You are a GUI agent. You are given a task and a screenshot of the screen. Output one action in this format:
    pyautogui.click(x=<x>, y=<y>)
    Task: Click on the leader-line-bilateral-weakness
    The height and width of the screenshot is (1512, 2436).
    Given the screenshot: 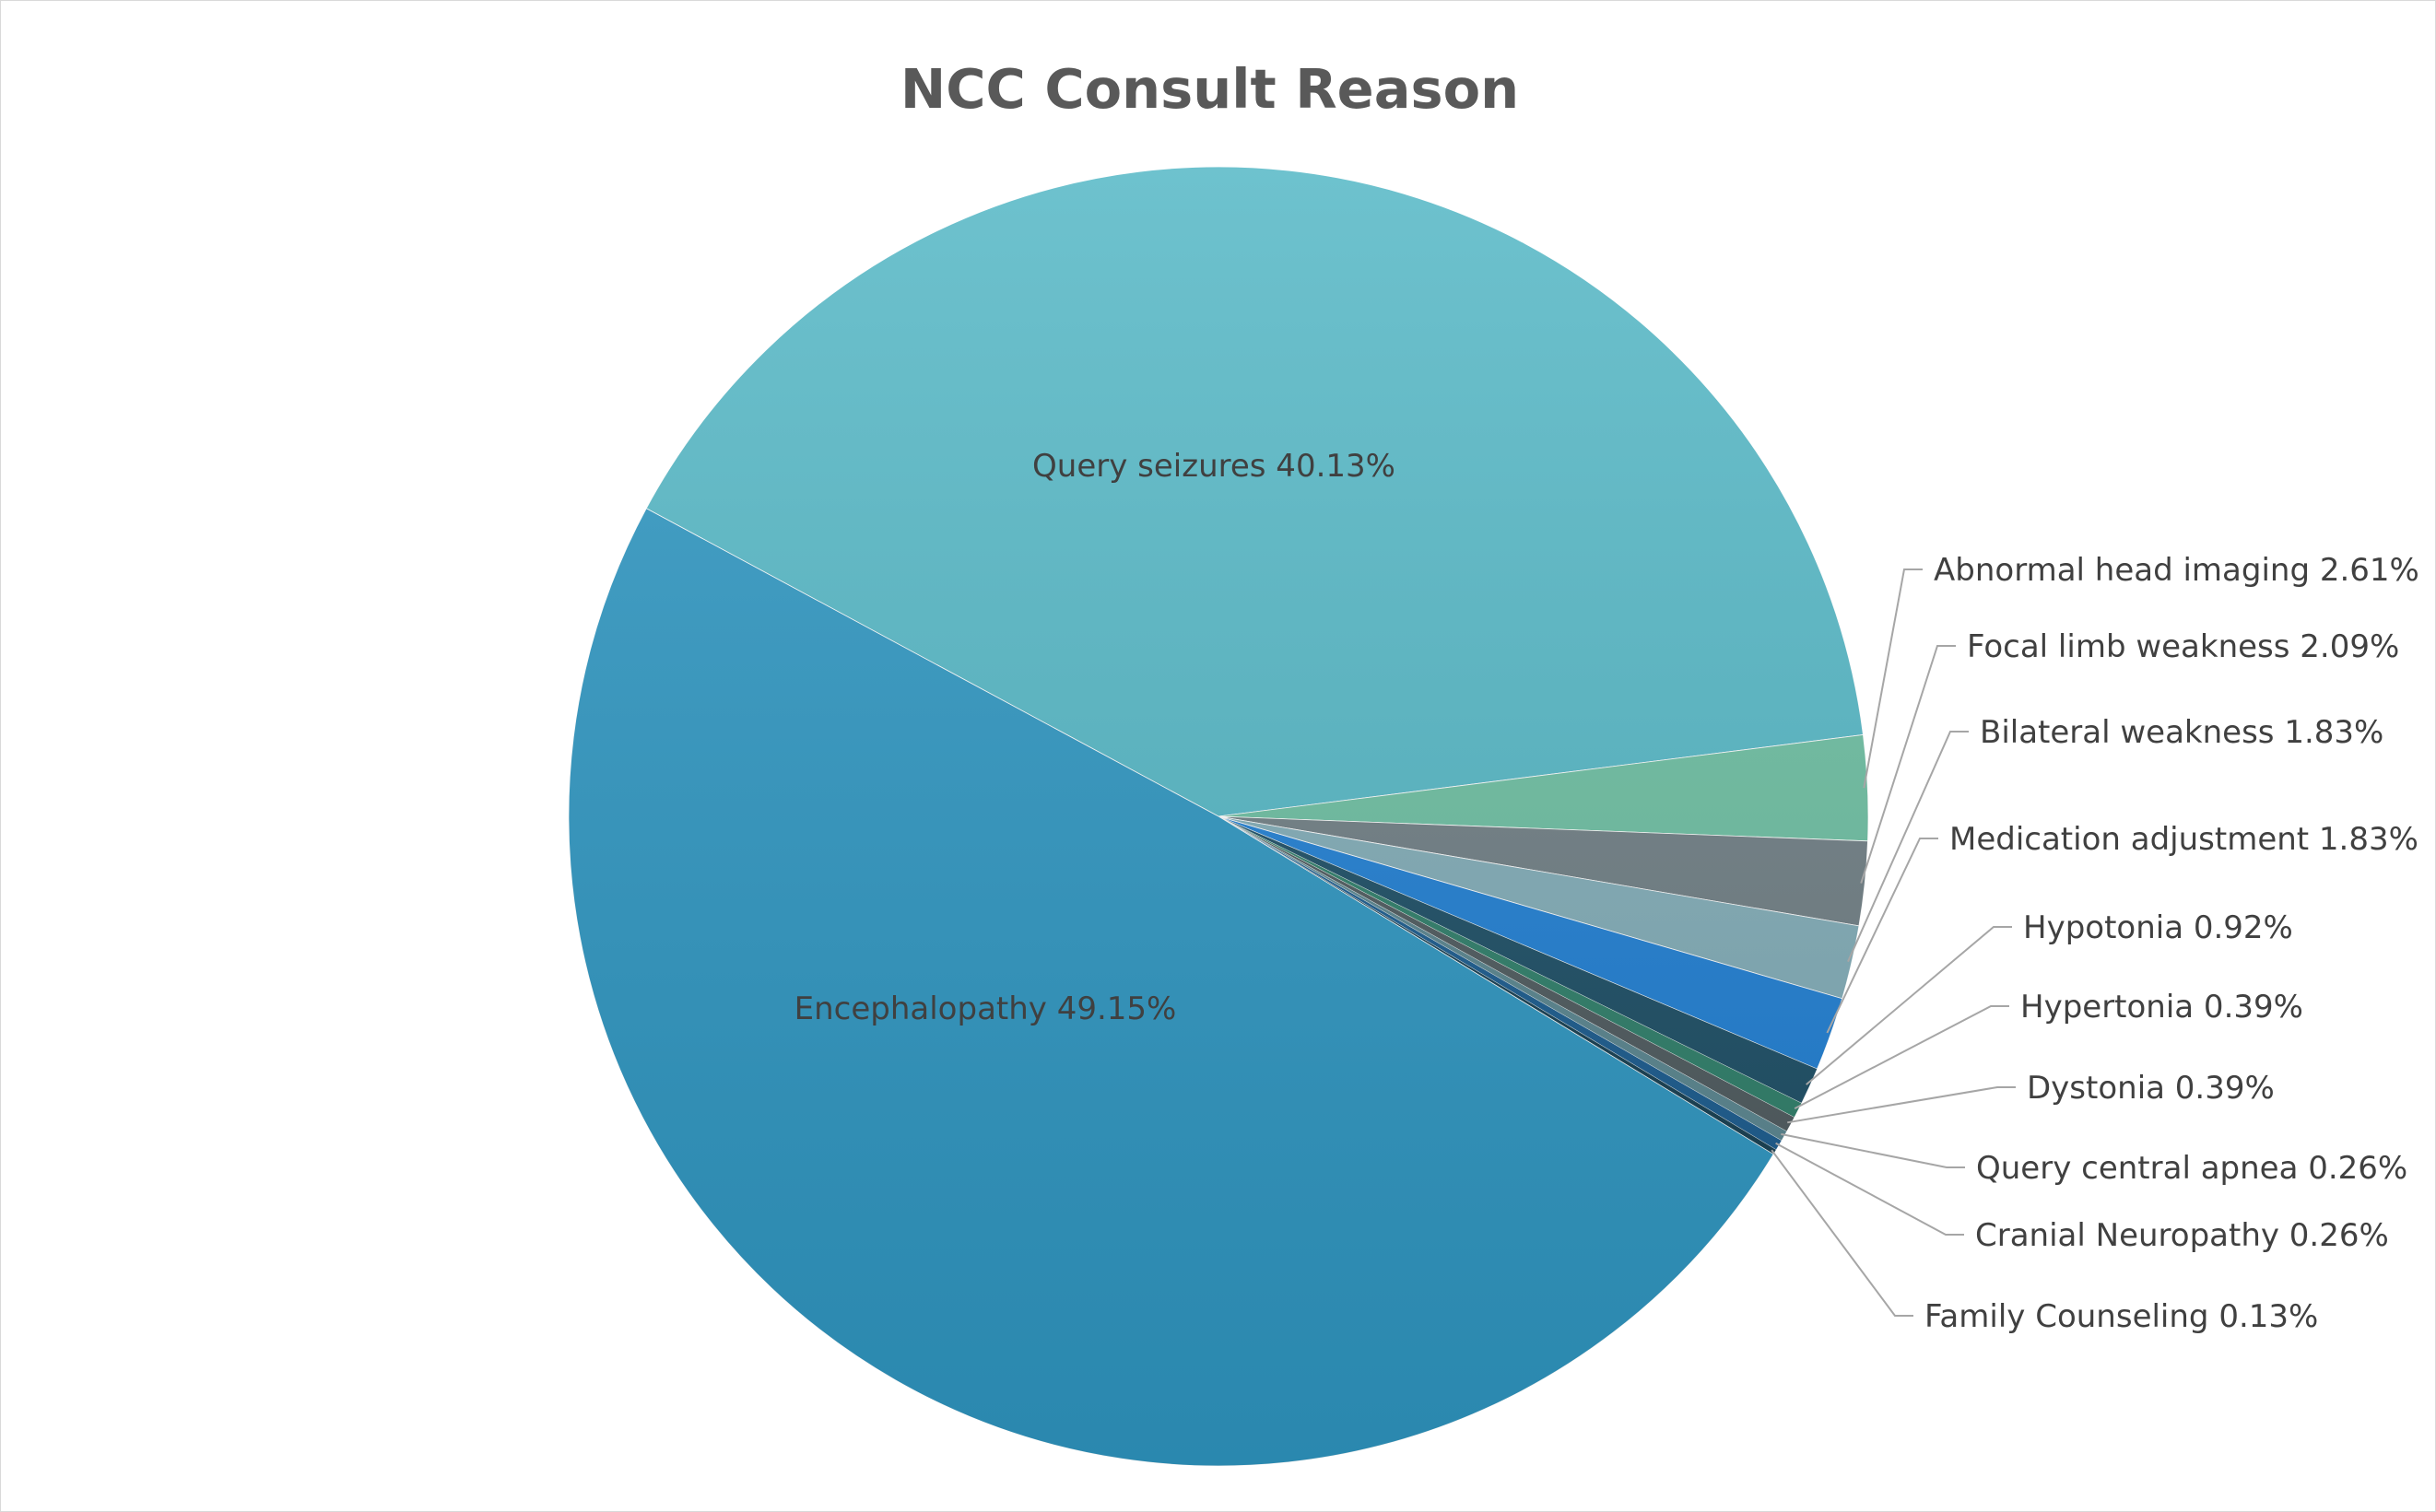 What is the action you would take?
    pyautogui.click(x=1908, y=847)
    